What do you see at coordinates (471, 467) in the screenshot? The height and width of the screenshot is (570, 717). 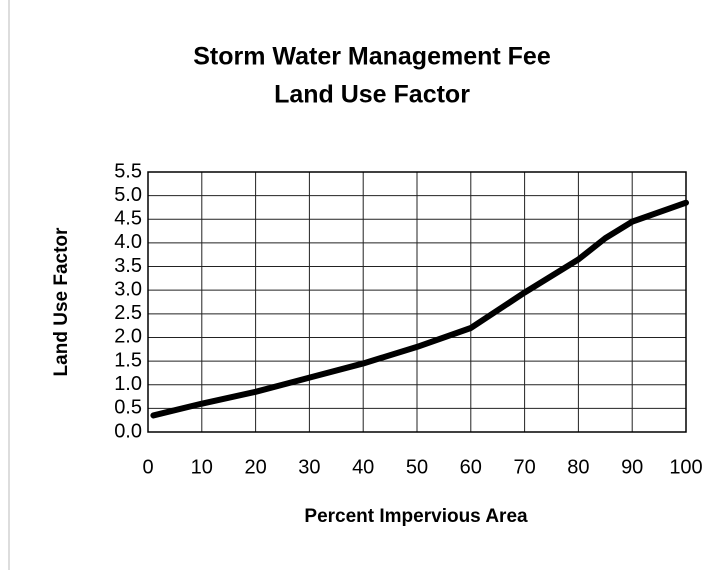 I see `x-tick-label: 60` at bounding box center [471, 467].